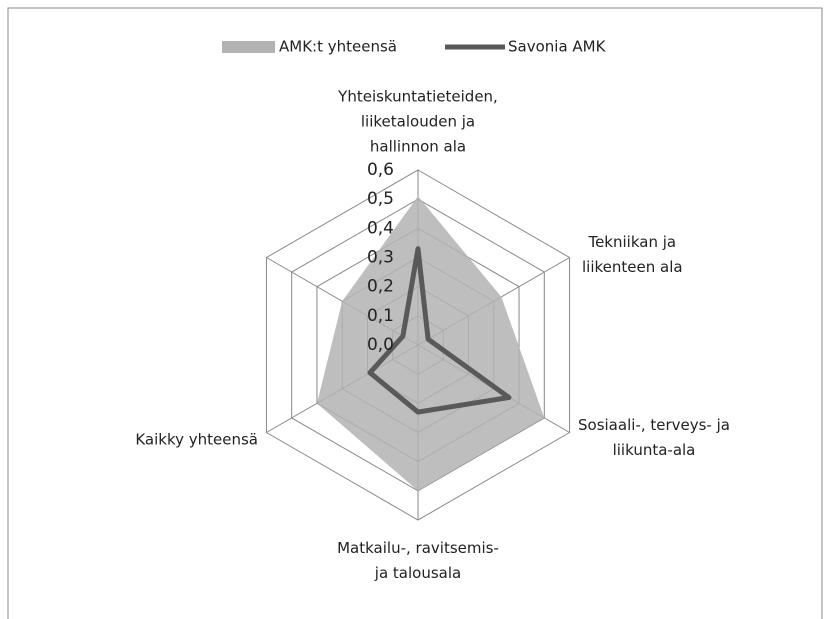 Image resolution: width=830 pixels, height=619 pixels. I want to click on legend-label: AMK:t yhteensä, so click(338, 46).